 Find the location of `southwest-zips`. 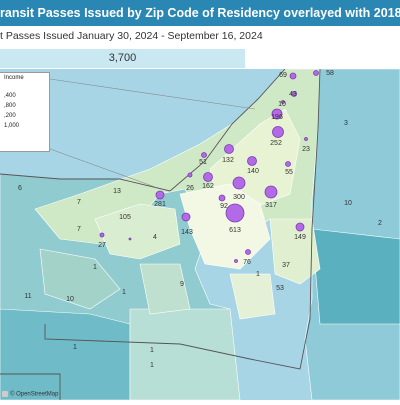

southwest-zips is located at coordinates (165, 289).